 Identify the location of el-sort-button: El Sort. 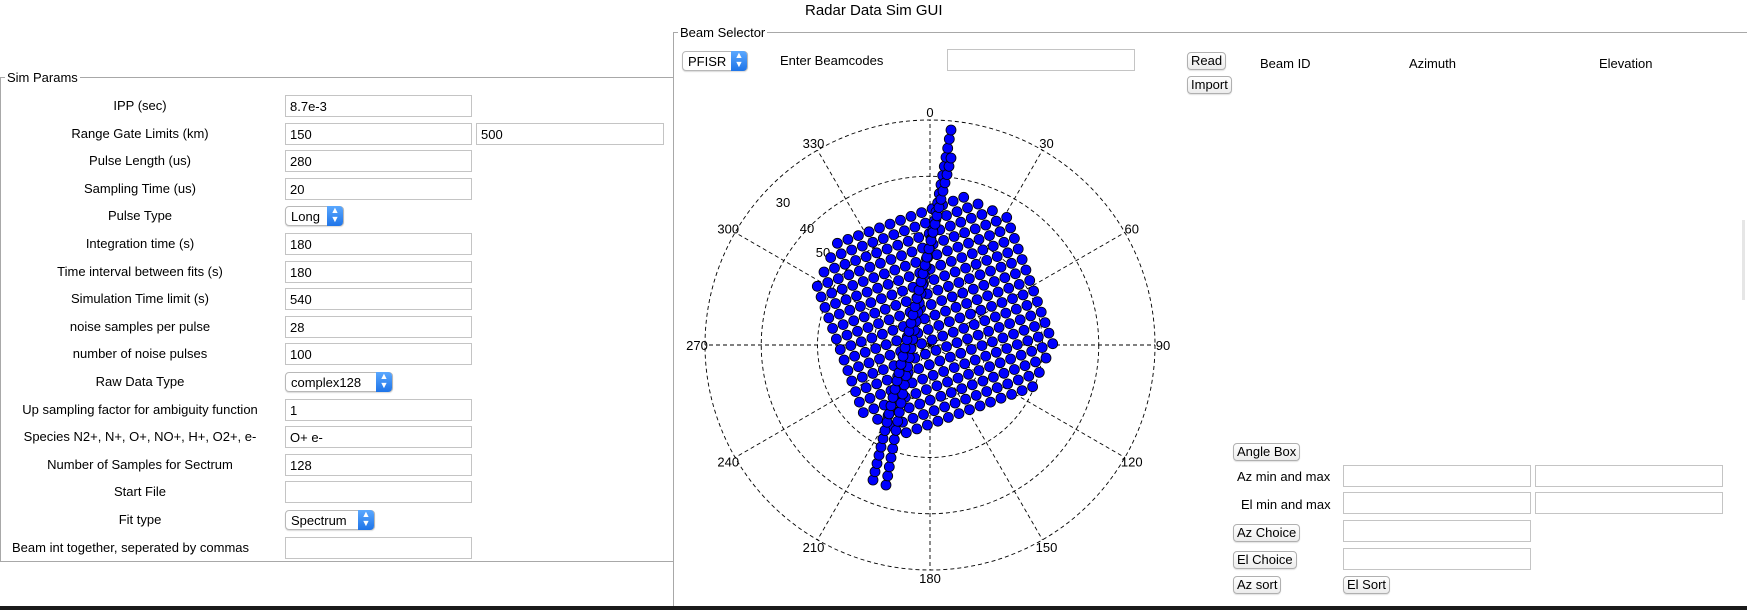
(1367, 585).